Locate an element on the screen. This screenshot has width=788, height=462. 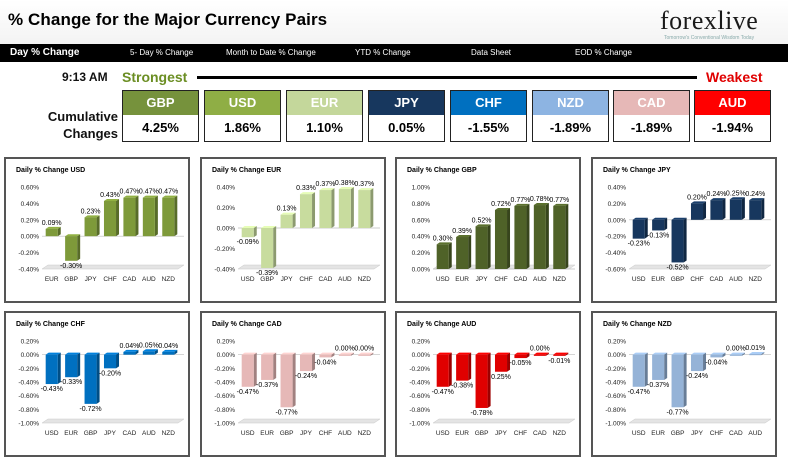
data-label: 0.01% is located at coordinates (755, 348).